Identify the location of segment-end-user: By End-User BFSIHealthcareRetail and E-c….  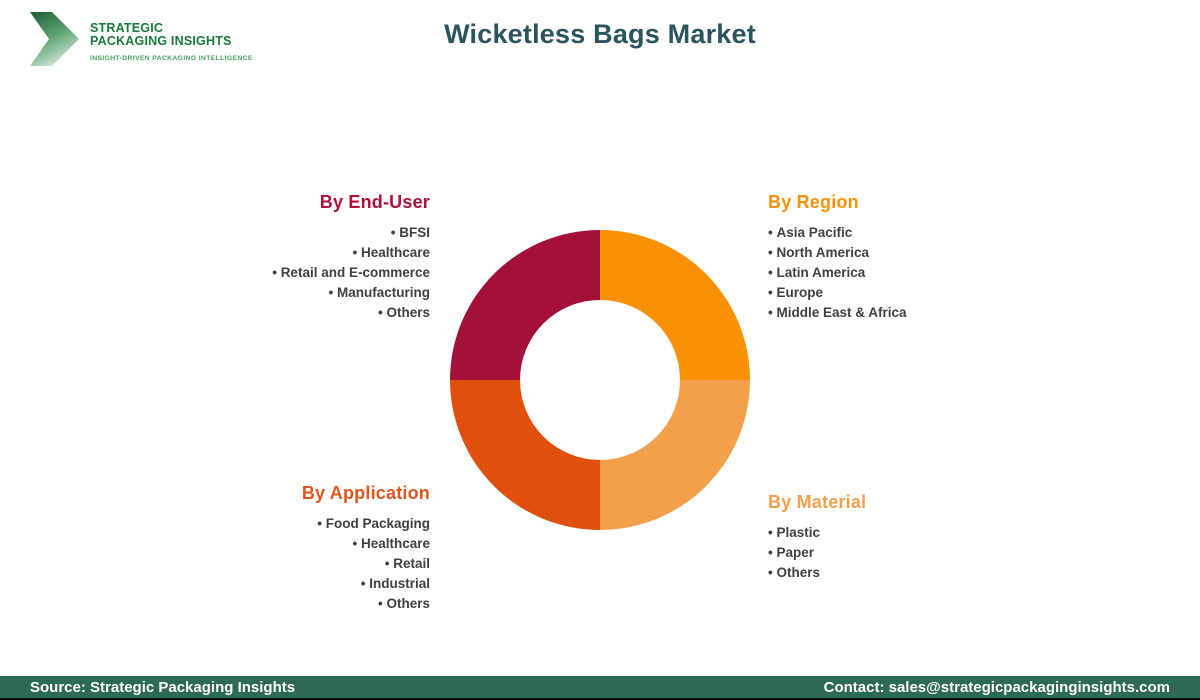
(285, 257).